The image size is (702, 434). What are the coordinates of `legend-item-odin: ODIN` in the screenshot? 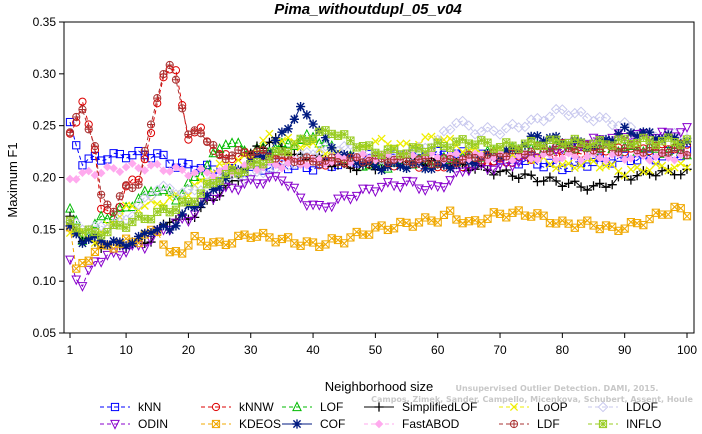 It's located at (134, 424).